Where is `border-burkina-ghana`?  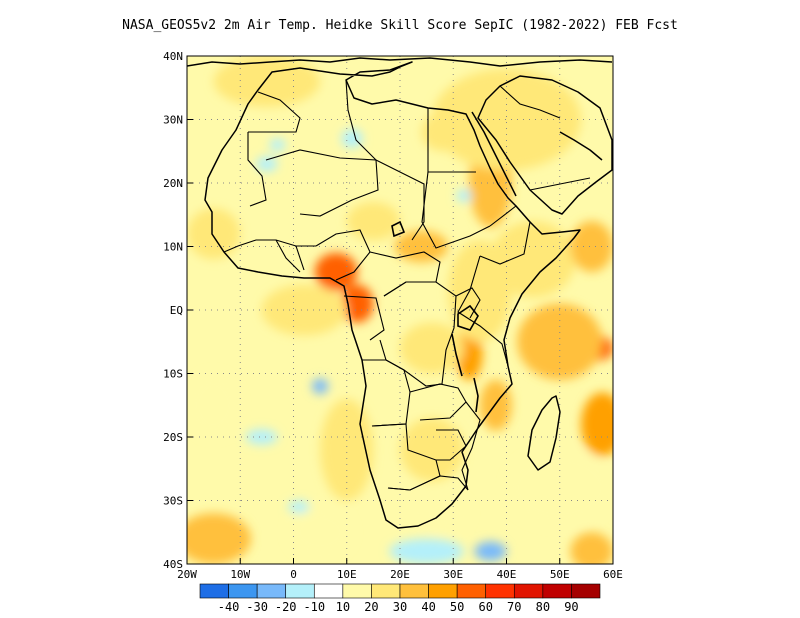 border-burkina-ghana is located at coordinates (290, 256).